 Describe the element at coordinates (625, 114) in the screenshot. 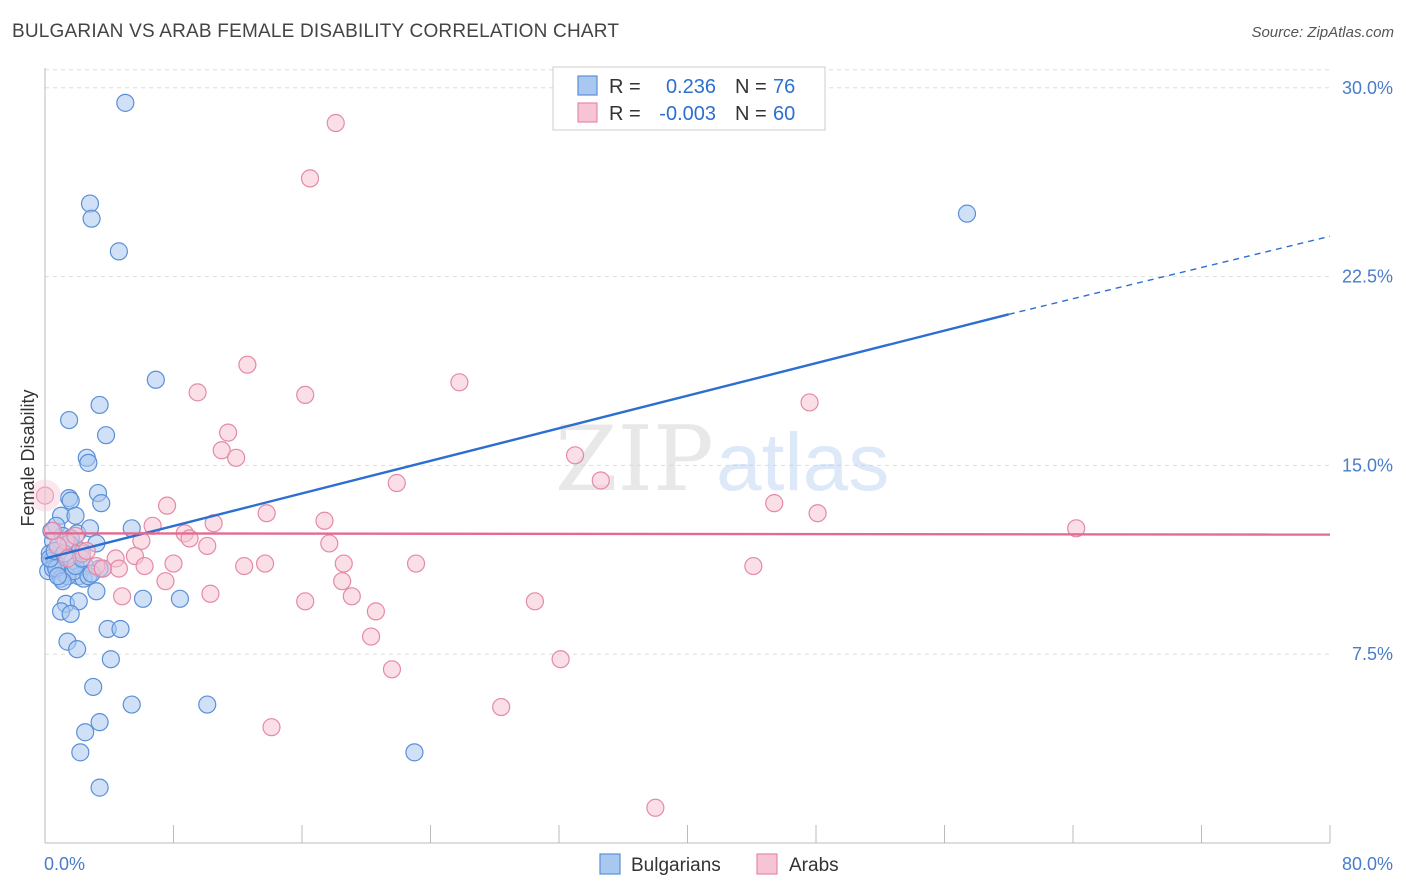

I see `legend-r-label-2: R =` at that location.